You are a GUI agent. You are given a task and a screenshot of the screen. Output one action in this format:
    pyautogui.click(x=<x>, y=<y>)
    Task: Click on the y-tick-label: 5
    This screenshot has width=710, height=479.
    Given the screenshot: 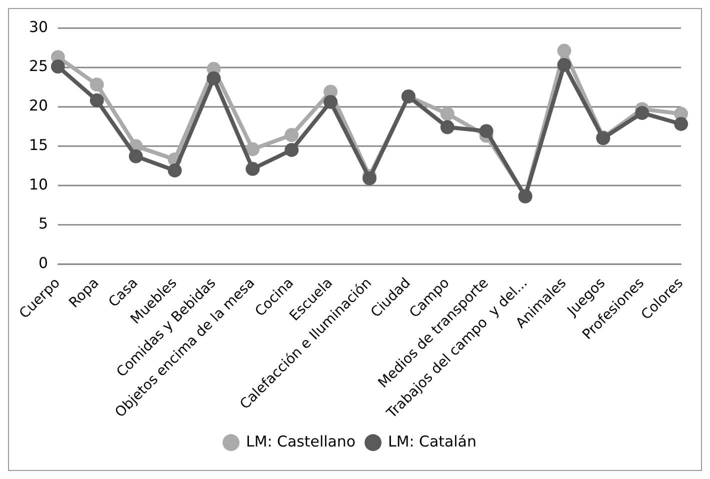 What is the action you would take?
    pyautogui.click(x=43, y=223)
    